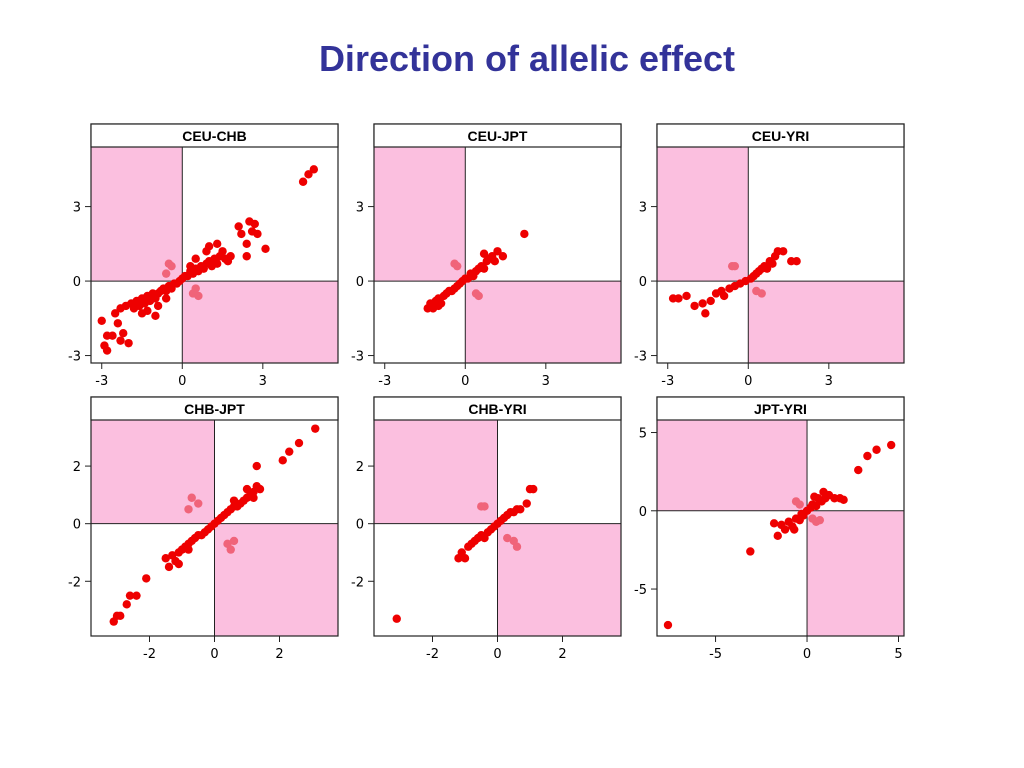  Describe the element at coordinates (498, 136) in the screenshot. I see `panel-title: CEU-JPT` at that location.